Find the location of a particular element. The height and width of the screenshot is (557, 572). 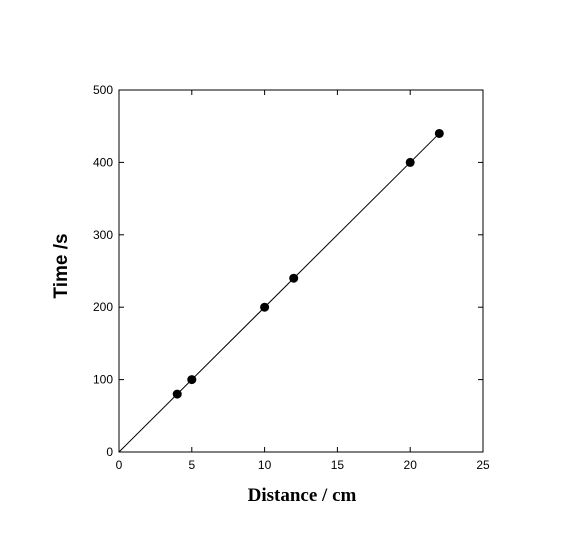

x-tick-label: 0 is located at coordinates (119, 465).